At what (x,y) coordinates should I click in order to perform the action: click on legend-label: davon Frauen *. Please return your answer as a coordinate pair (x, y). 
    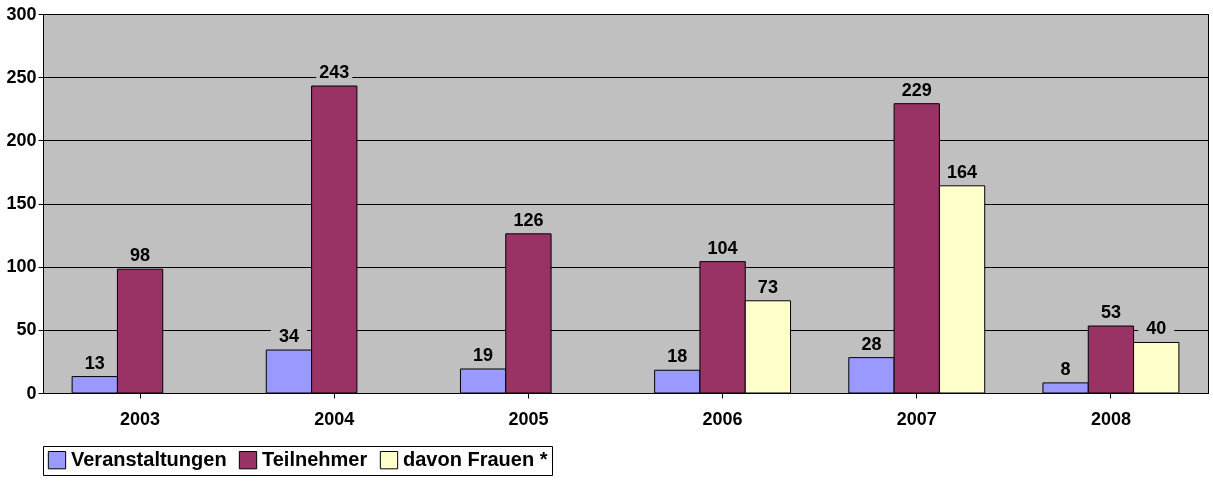
    Looking at the image, I should click on (475, 459).